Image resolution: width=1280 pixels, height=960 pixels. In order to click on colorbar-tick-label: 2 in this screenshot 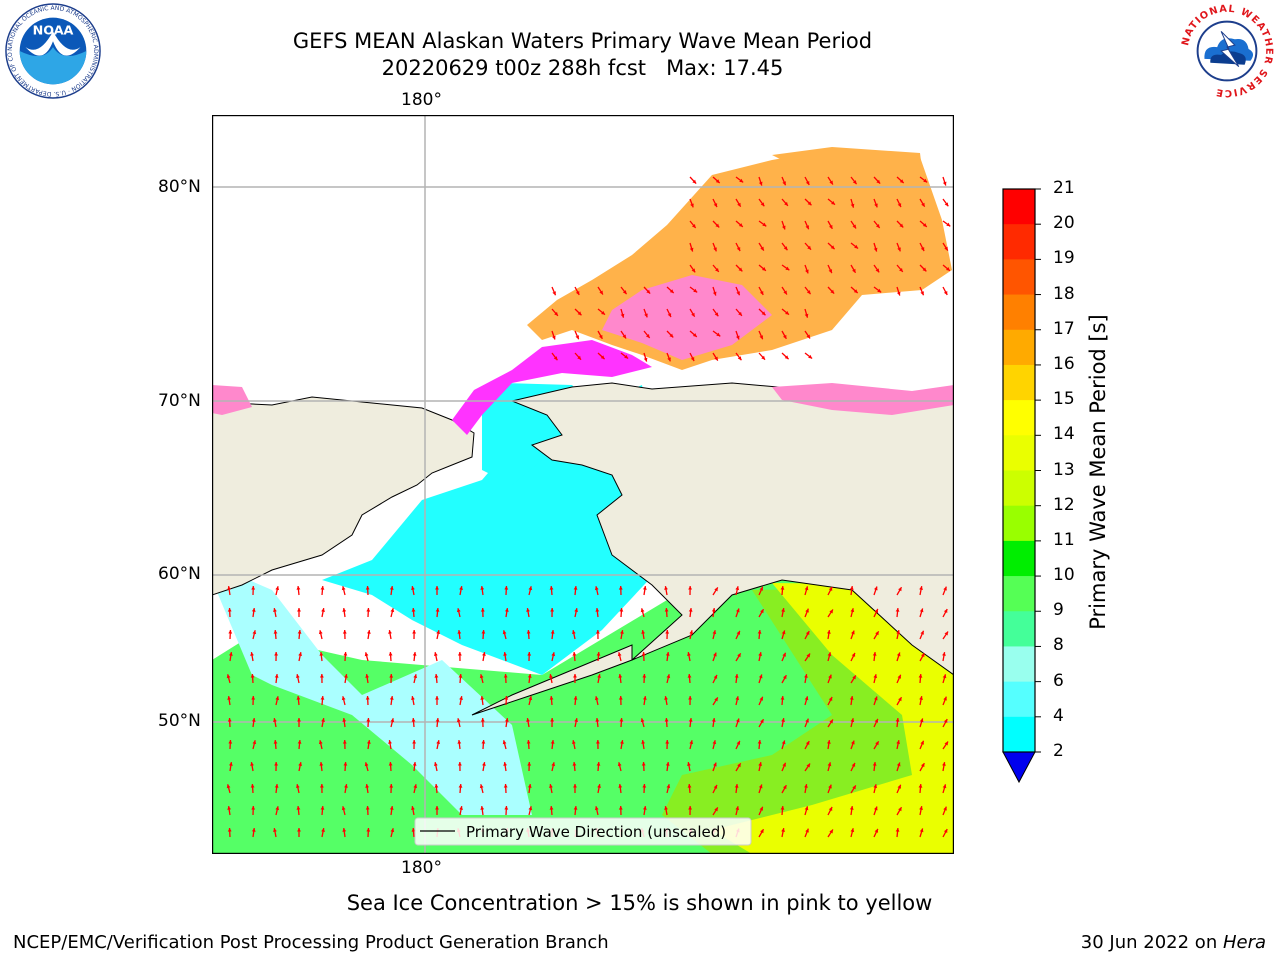, I will do `click(1058, 751)`.